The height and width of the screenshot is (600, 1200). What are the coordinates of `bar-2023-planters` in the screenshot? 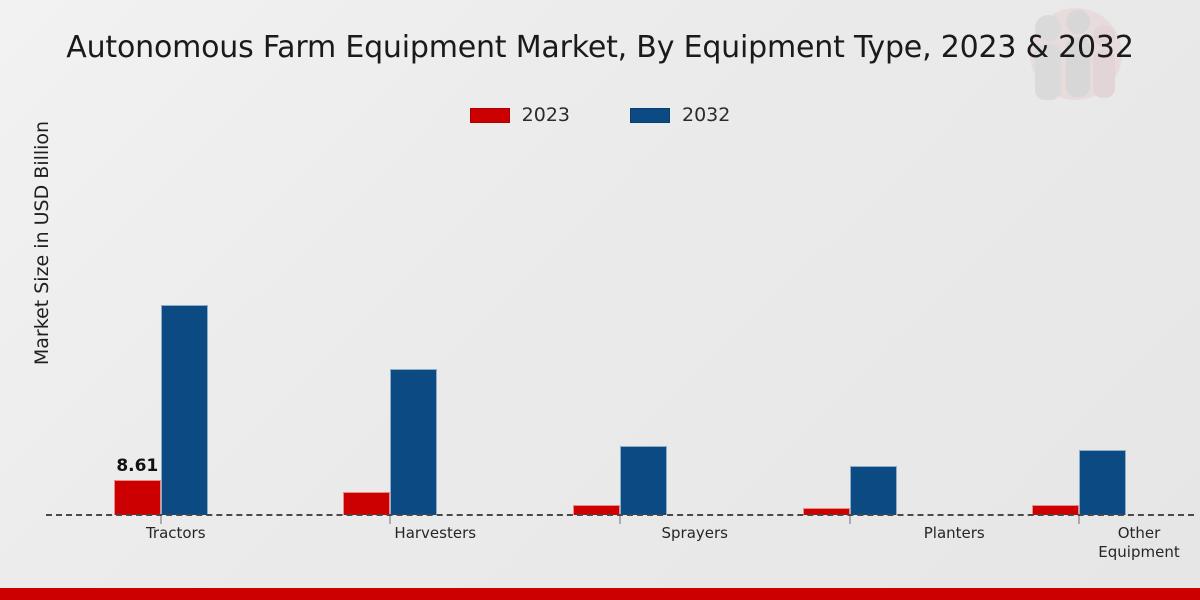 It's located at (826, 511).